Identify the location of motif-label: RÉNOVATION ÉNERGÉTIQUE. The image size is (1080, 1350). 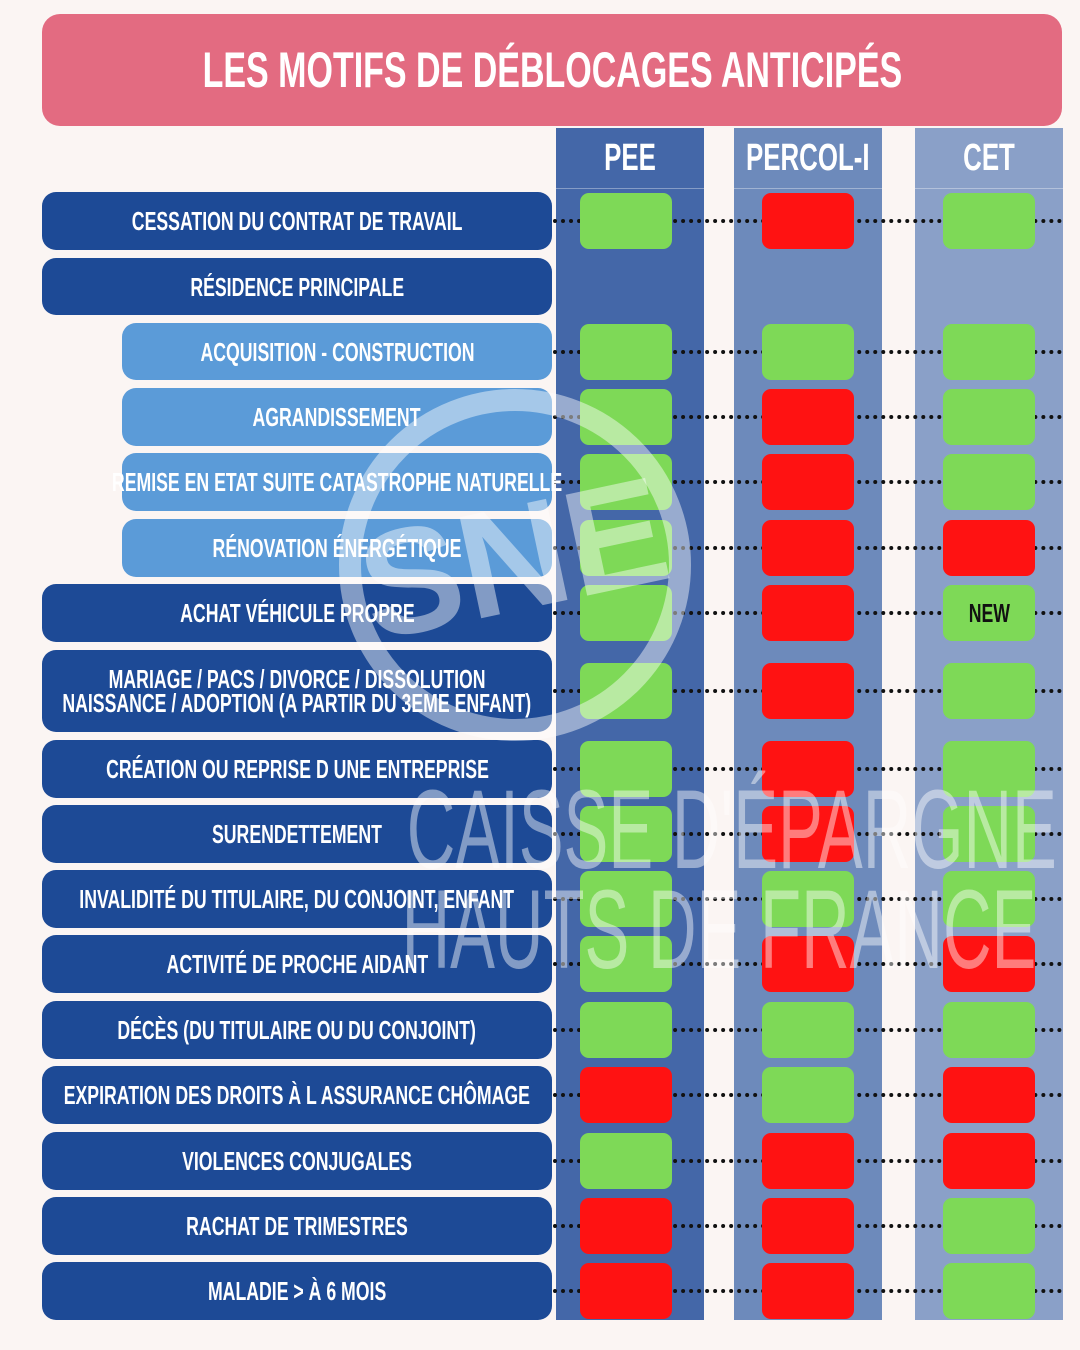
(337, 548).